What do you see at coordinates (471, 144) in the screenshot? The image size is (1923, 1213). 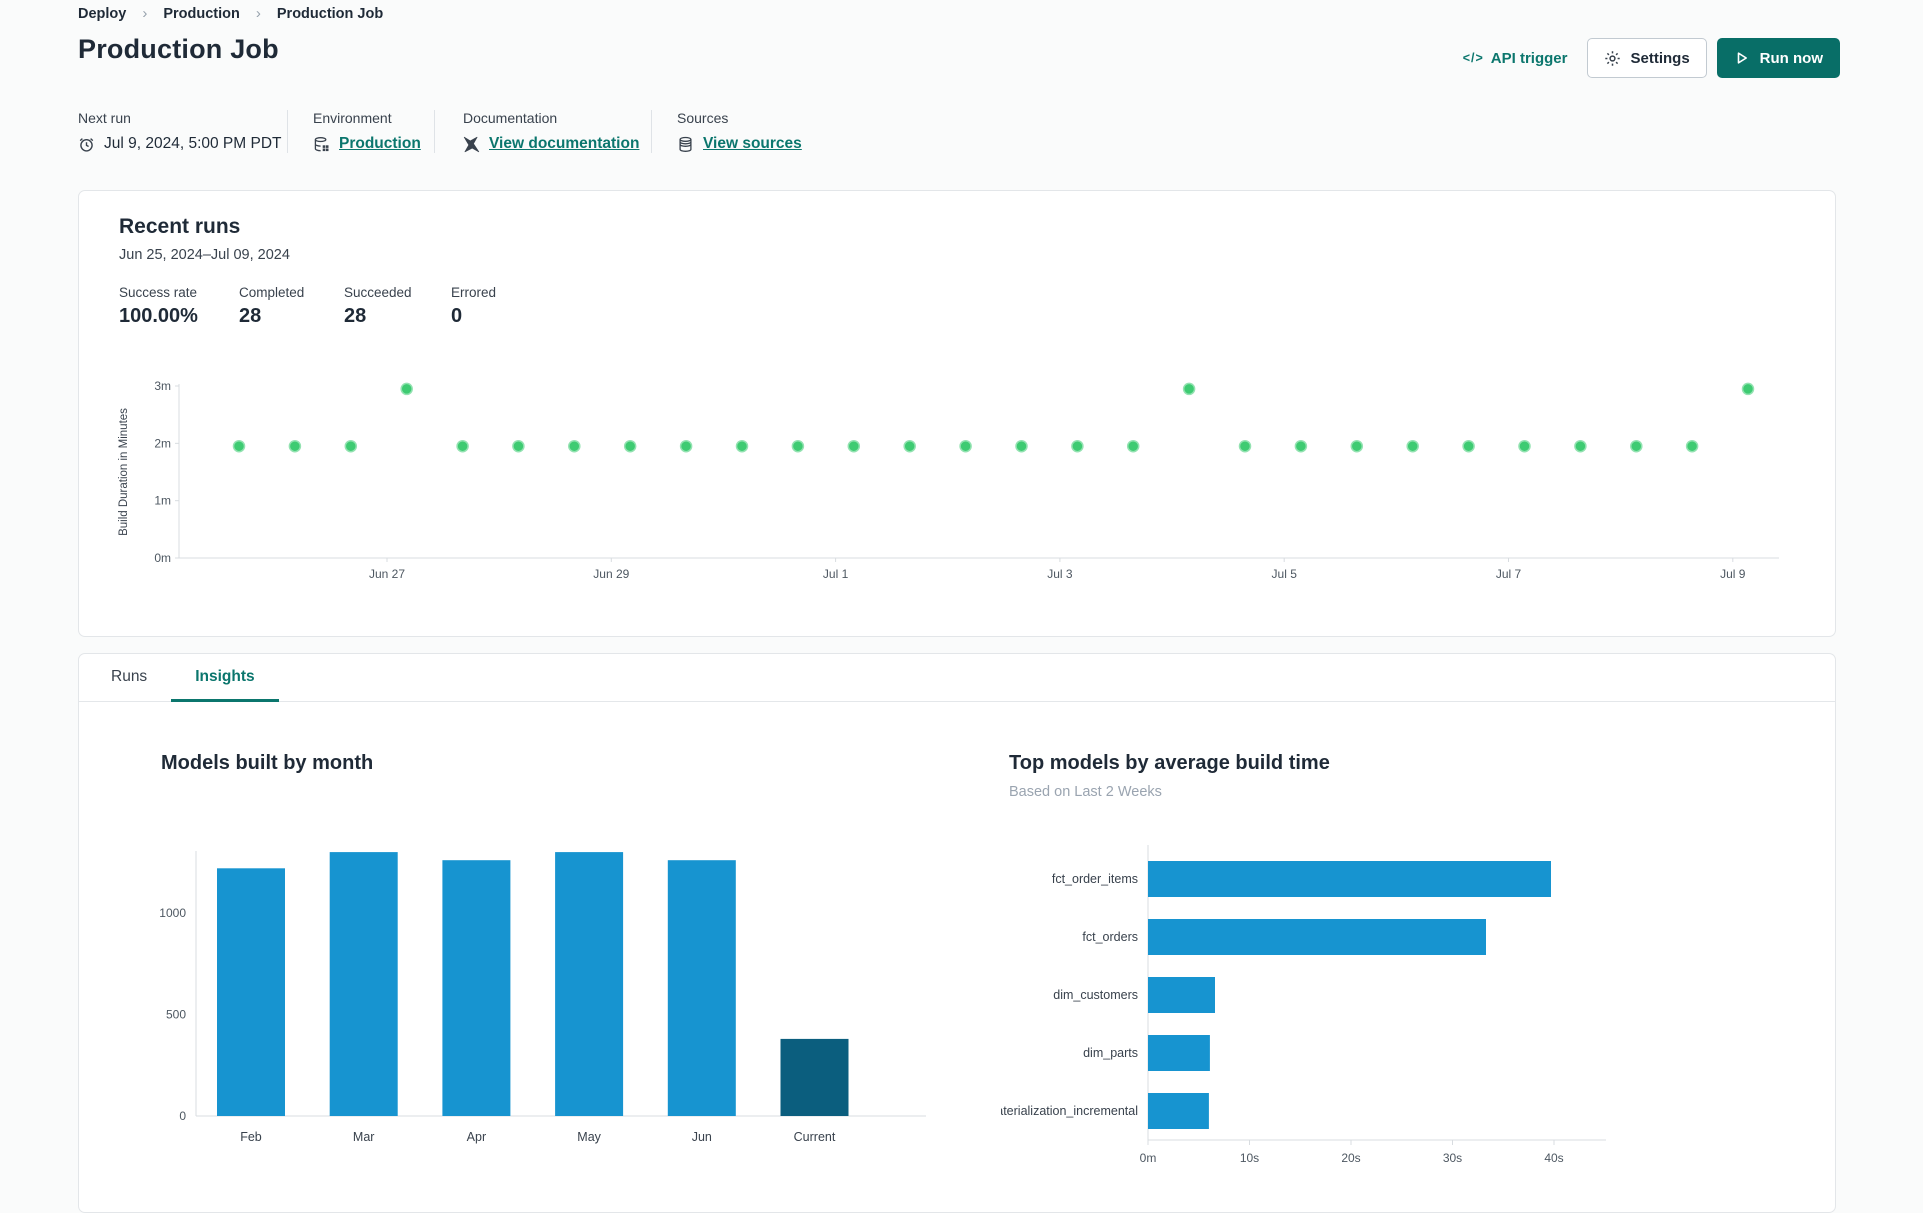 I see `dbt-logo-icon` at bounding box center [471, 144].